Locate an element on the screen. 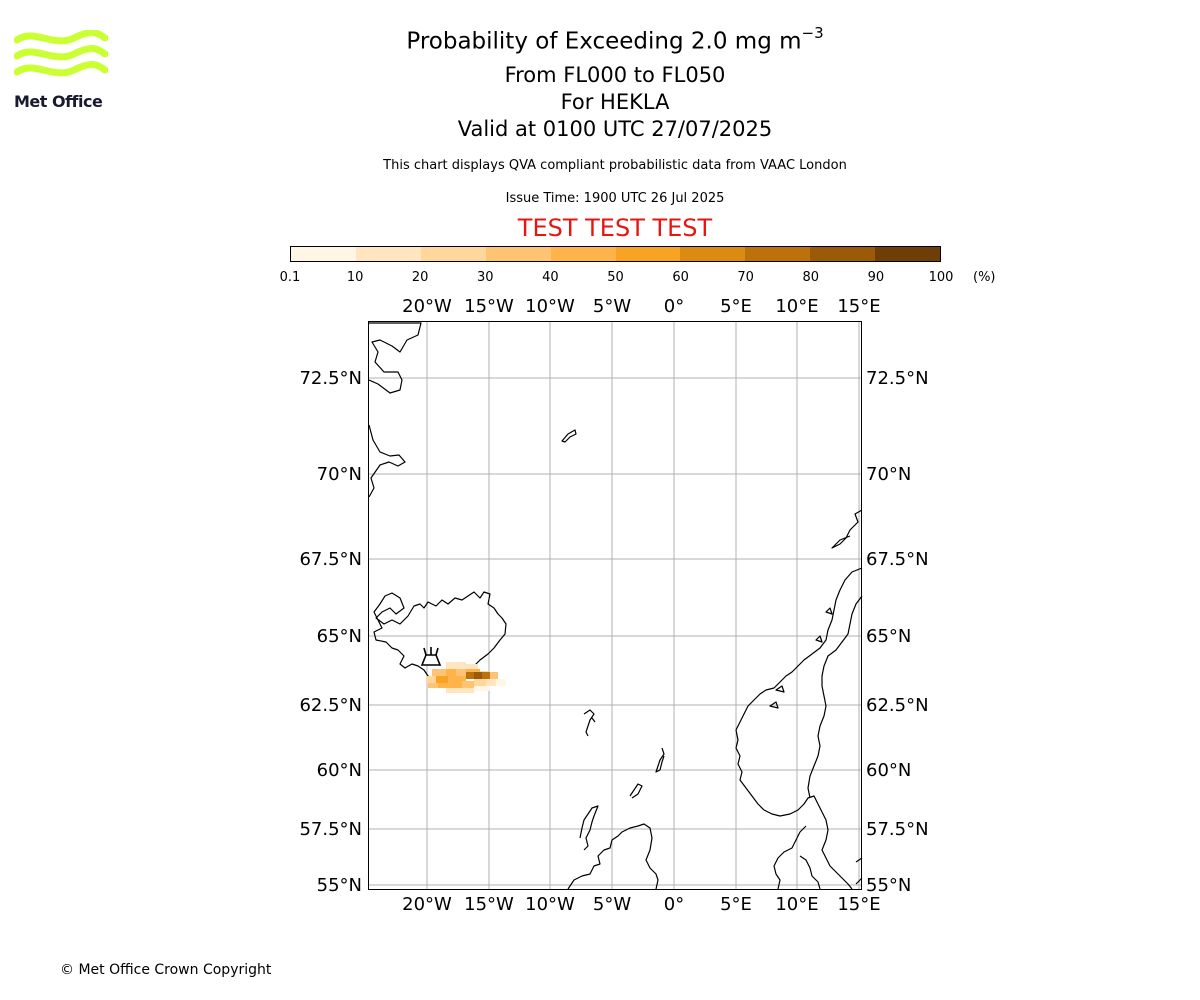 The height and width of the screenshot is (1000, 1200). volcano-name: For HEKLA is located at coordinates (615, 102).